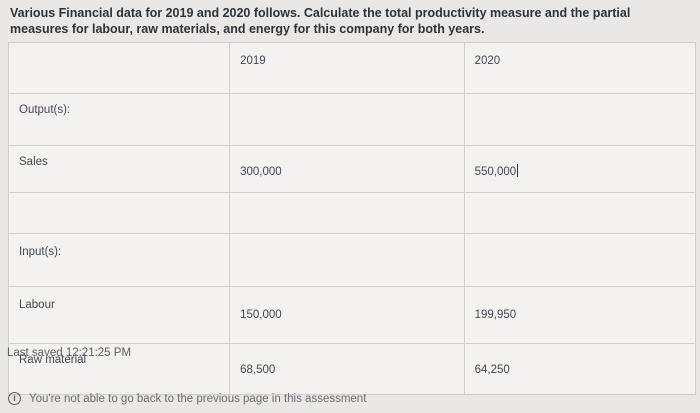  Describe the element at coordinates (347, 68) in the screenshot. I see `header-cell-2019: 2019` at that location.